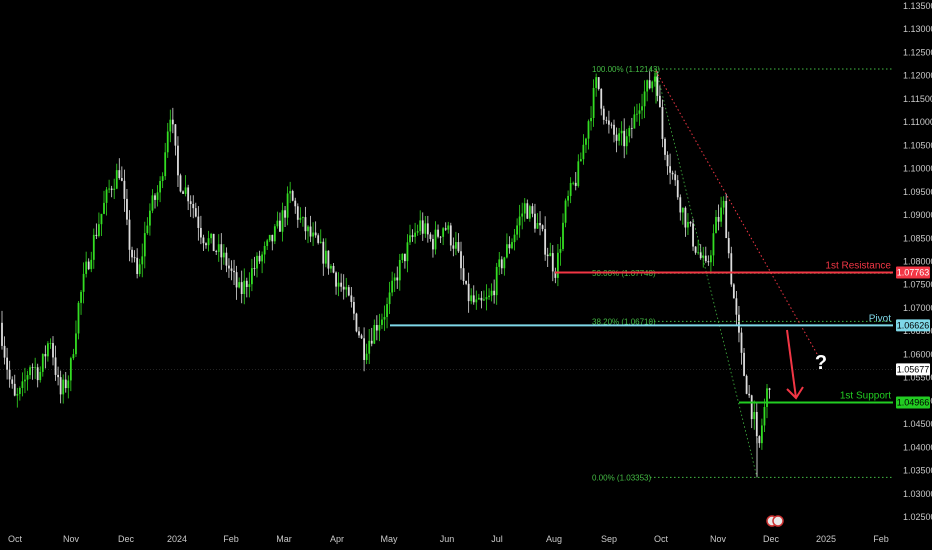 This screenshot has width=932, height=550. I want to click on y-tick-label: 1.07500, so click(917, 285).